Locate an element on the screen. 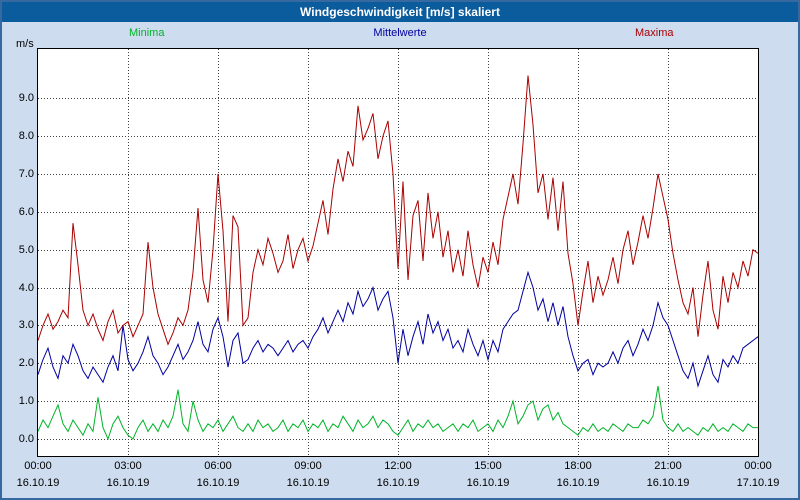 The width and height of the screenshot is (800, 500). y-tick-label: 2.0 is located at coordinates (26, 363).